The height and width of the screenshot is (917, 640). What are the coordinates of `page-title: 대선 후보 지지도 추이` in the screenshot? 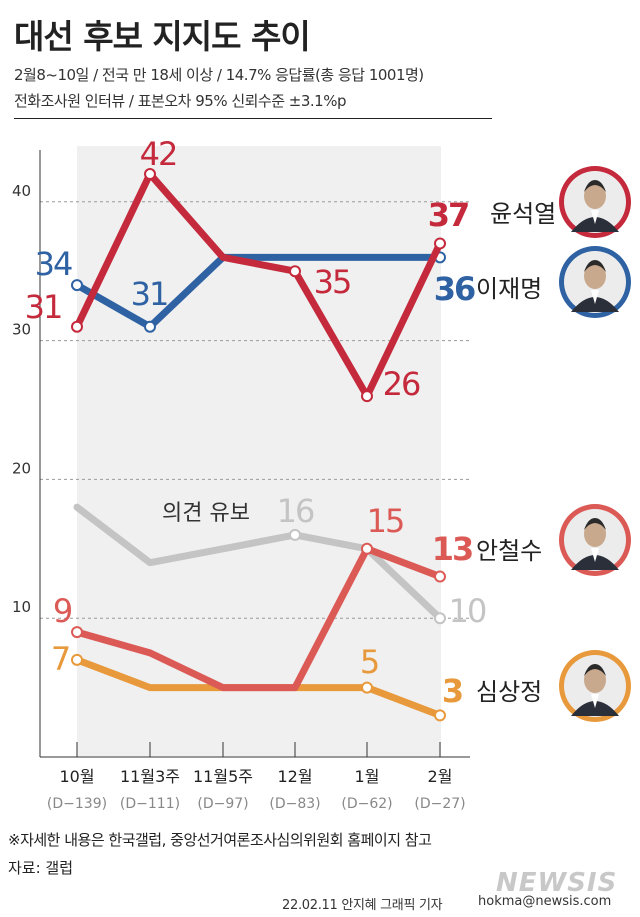 It's located at (162, 36).